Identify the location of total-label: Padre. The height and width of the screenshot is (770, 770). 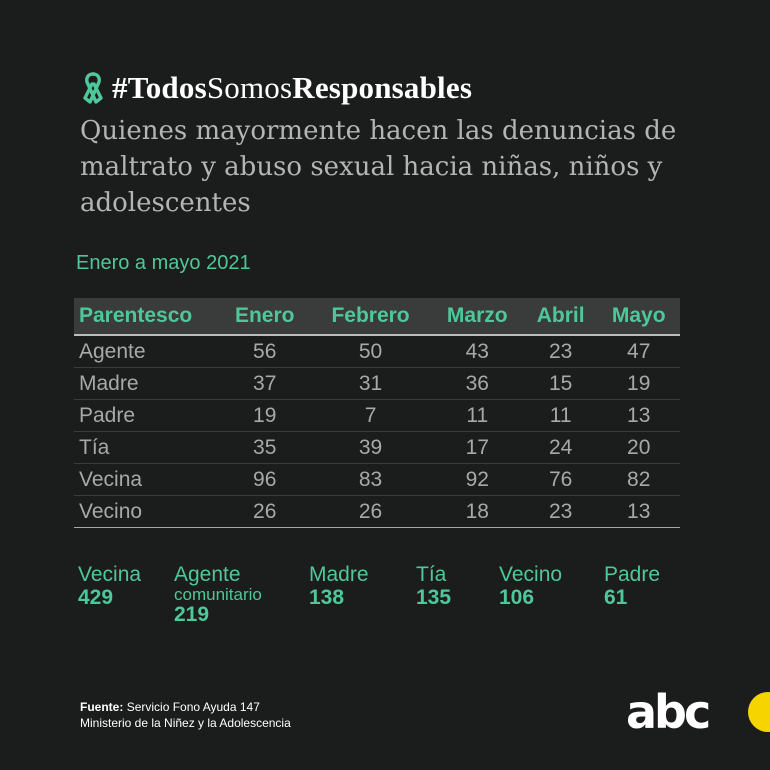
(632, 574).